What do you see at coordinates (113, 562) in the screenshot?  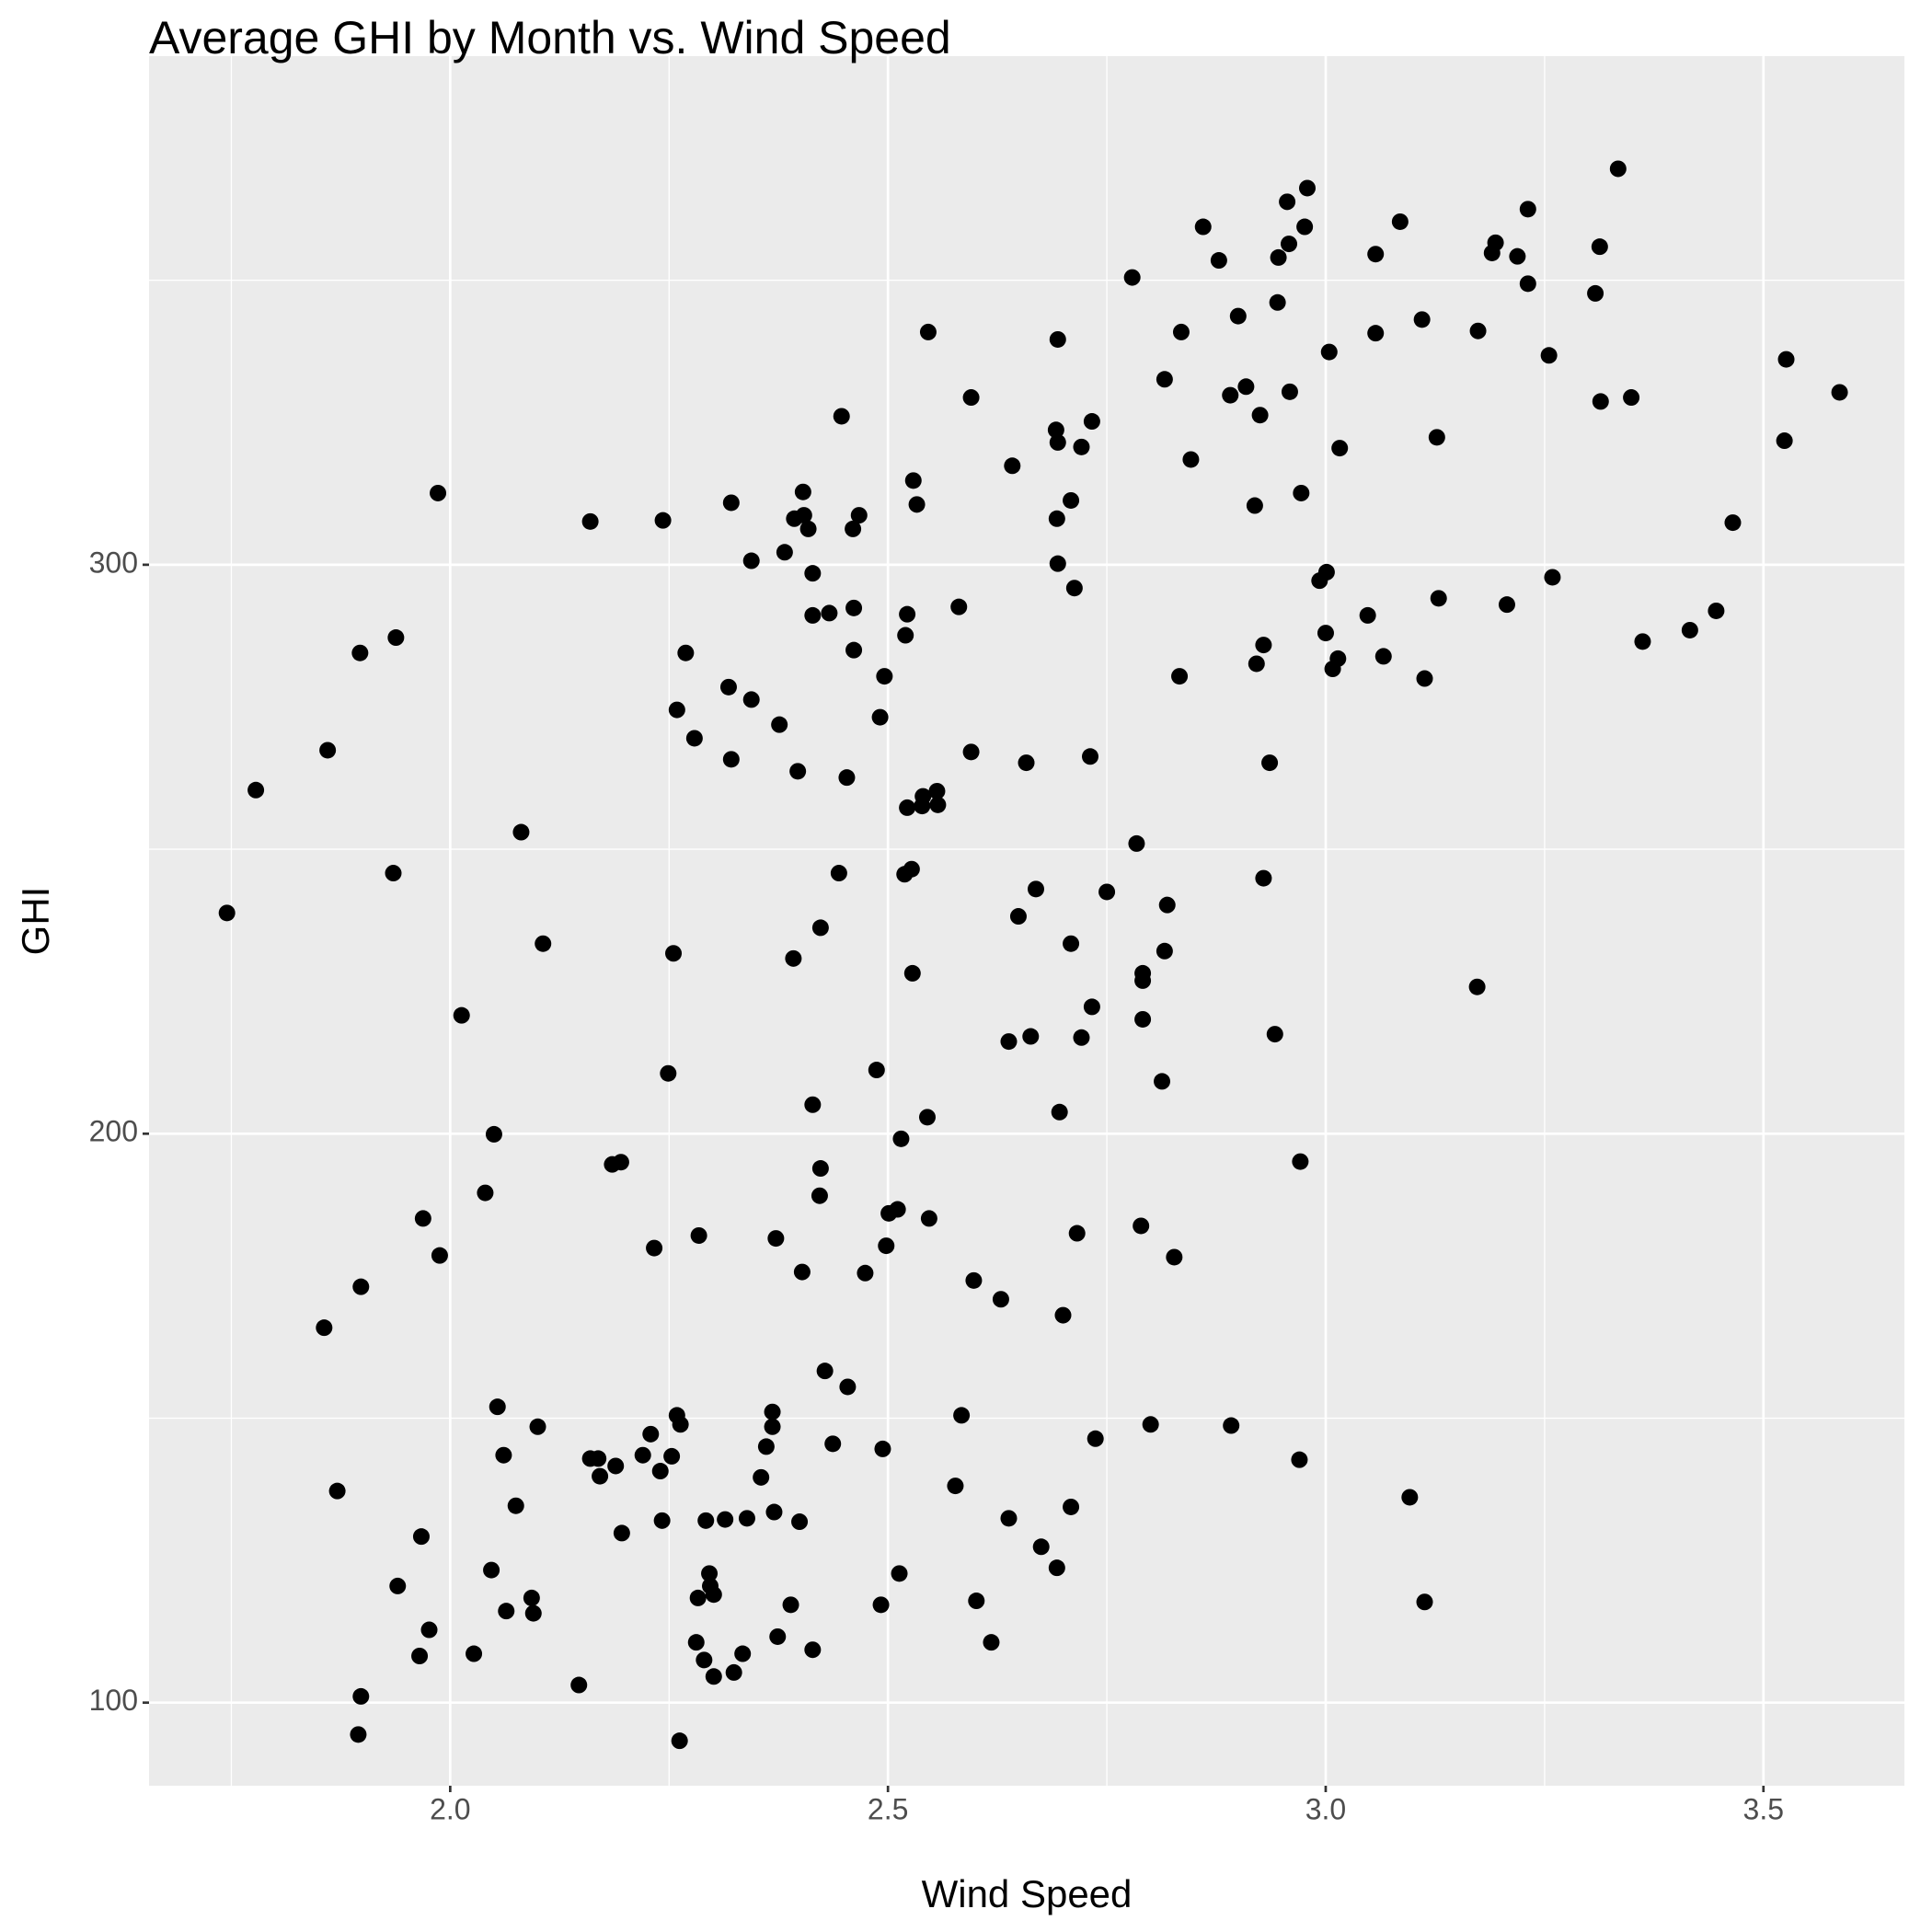 I see `y-tick-label: 300` at bounding box center [113, 562].